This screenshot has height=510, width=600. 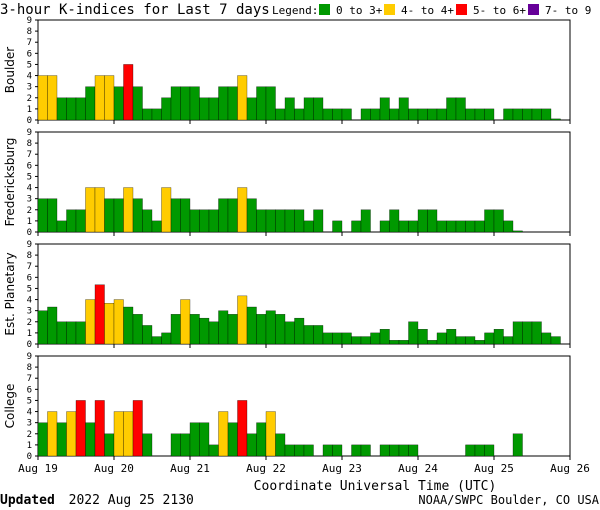 I want to click on updated-label: Updated, so click(x=27, y=500).